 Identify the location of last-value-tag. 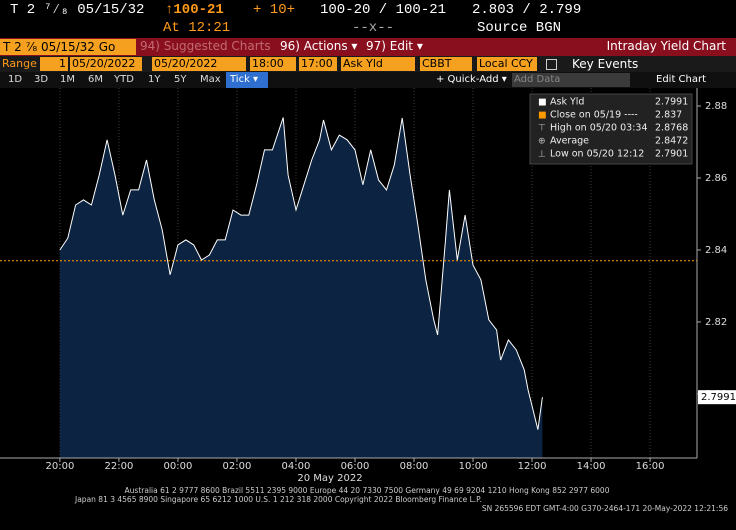
(717, 397).